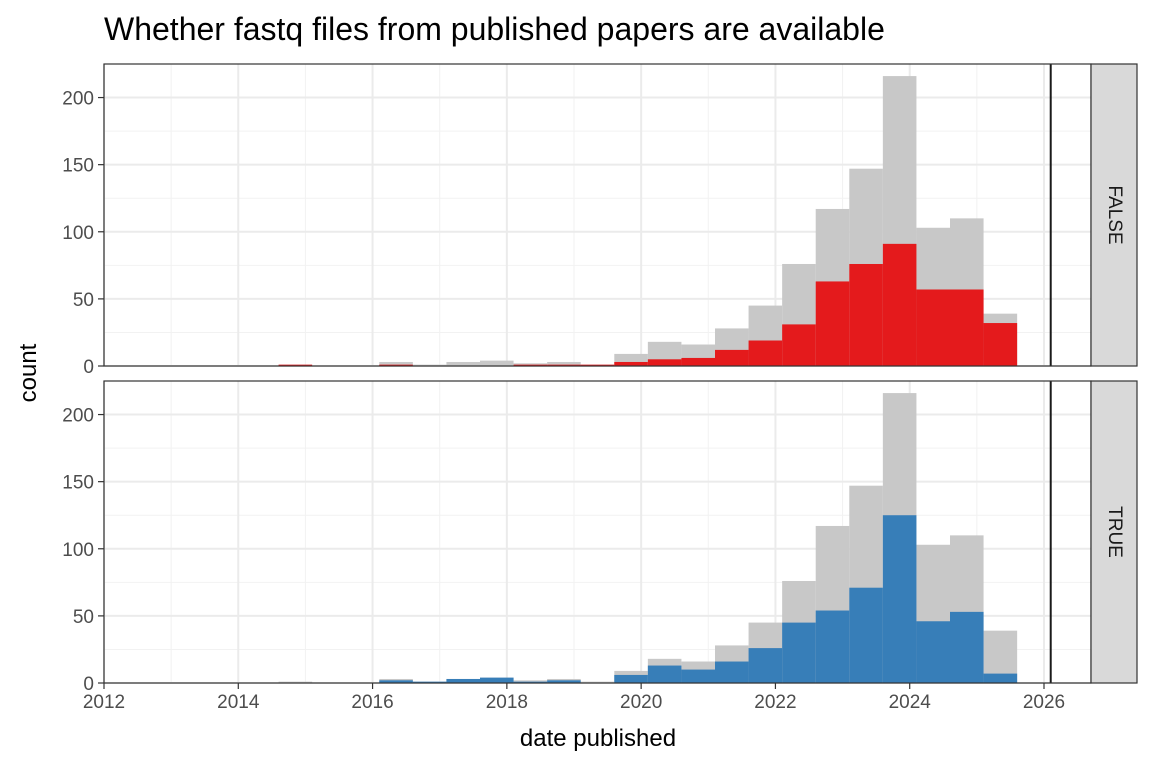 The width and height of the screenshot is (1152, 768). Describe the element at coordinates (372, 702) in the screenshot. I see `x-tick-label: 2016` at that location.